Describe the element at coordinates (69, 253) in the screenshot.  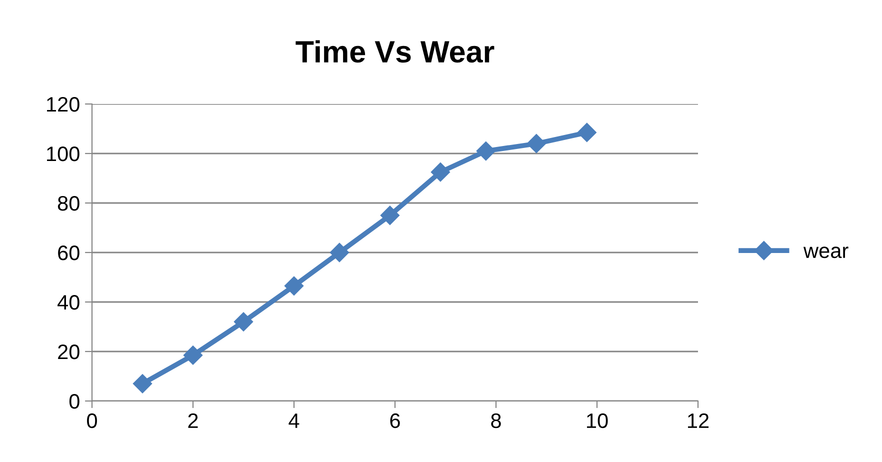
I see `y-tick-label: 60` at that location.